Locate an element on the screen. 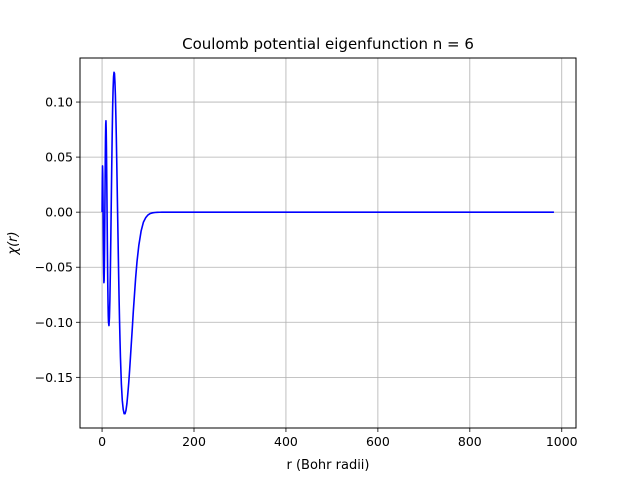 The width and height of the screenshot is (640, 480). y-tick-label: −0.15 is located at coordinates (54, 377).